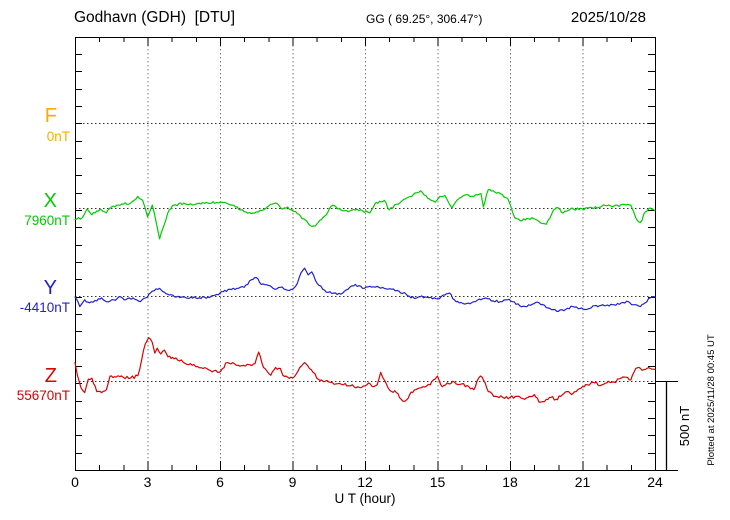 Image resolution: width=730 pixels, height=520 pixels. Describe the element at coordinates (44, 307) in the screenshot. I see `component-baseline-y: -4410nT` at that location.